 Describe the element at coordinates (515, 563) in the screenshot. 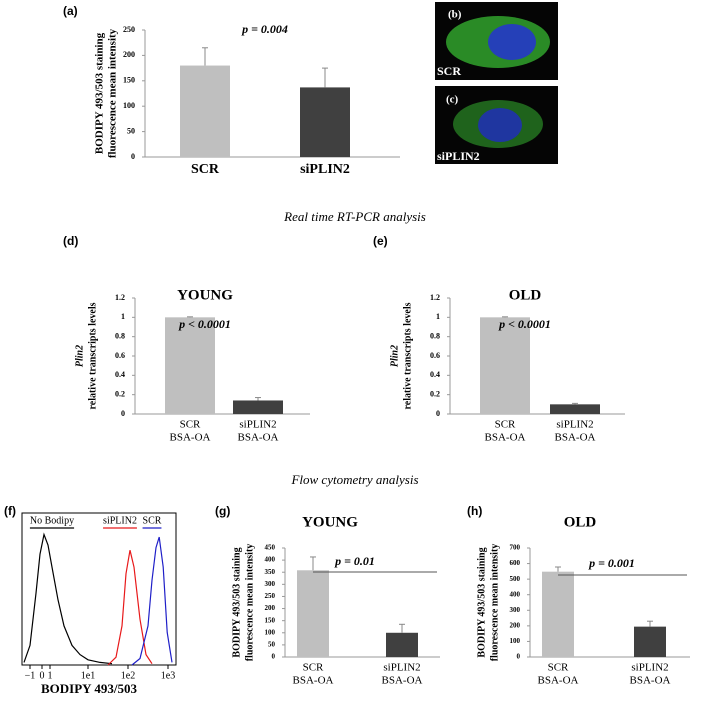

I see `y-tick-label: 600` at that location.